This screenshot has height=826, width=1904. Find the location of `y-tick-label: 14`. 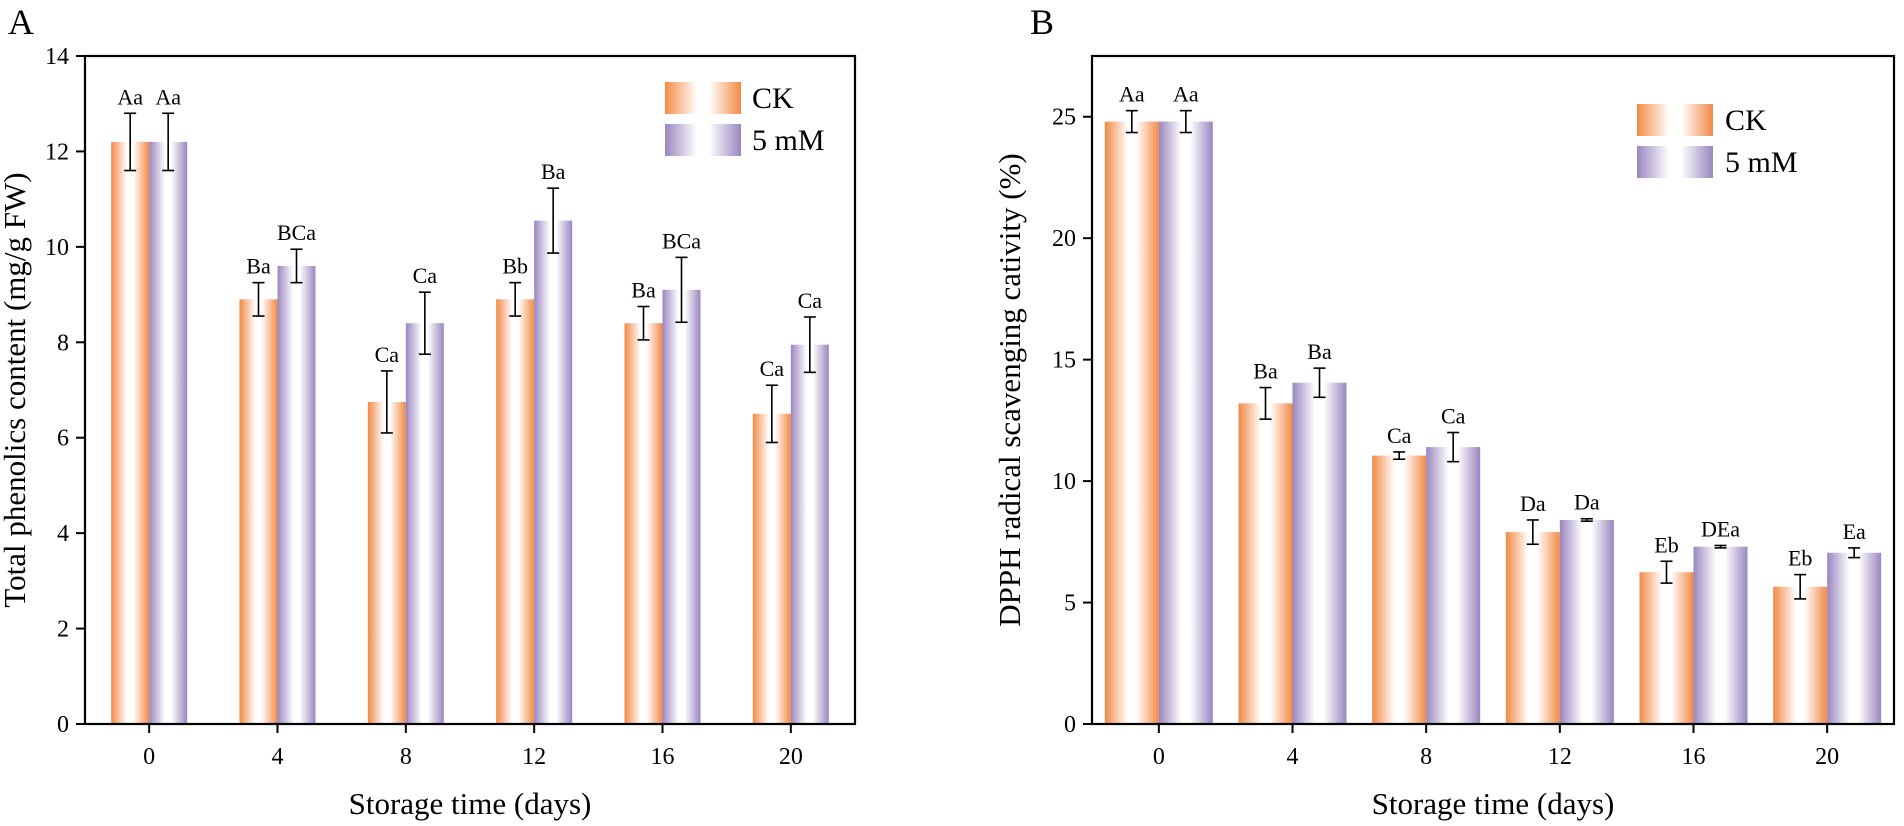

y-tick-label: 14 is located at coordinates (57, 57).